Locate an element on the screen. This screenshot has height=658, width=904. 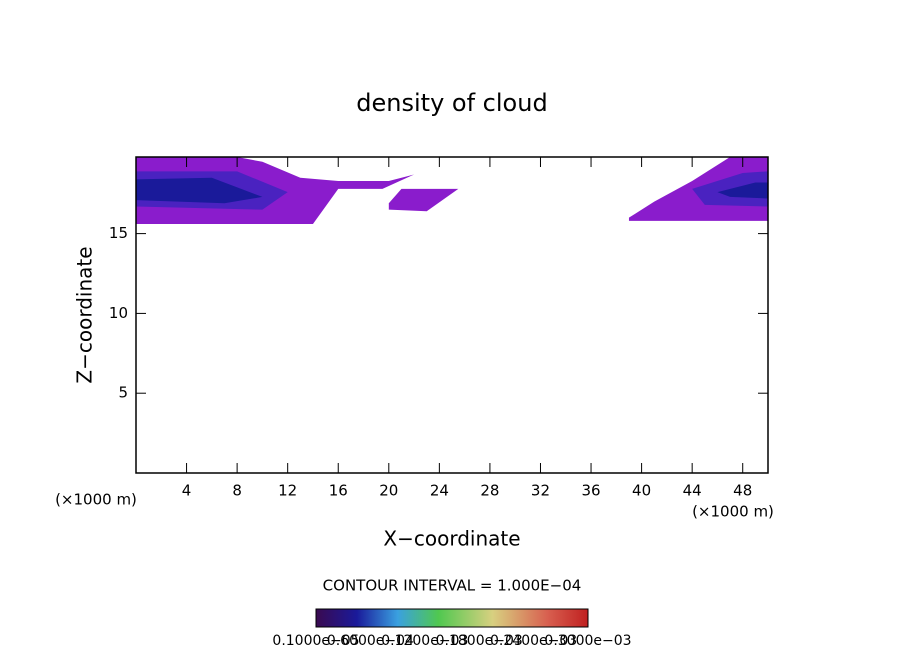
colorbar-label: 0.2400e−03 is located at coordinates (533, 641).